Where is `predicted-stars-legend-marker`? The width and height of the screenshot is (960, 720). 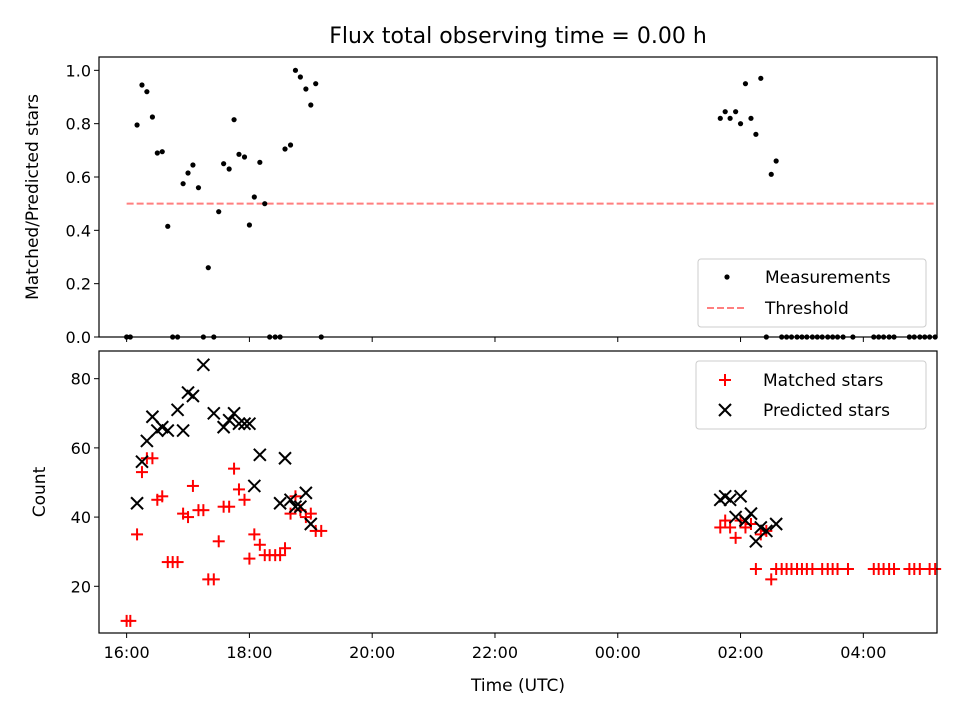
predicted-stars-legend-marker is located at coordinates (725, 410).